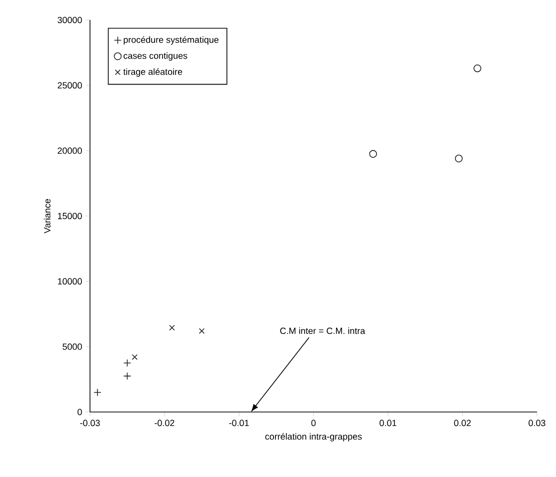 Image resolution: width=556 pixels, height=477 pixels. Describe the element at coordinates (47, 216) in the screenshot. I see `y-axis-title: Variance` at that location.